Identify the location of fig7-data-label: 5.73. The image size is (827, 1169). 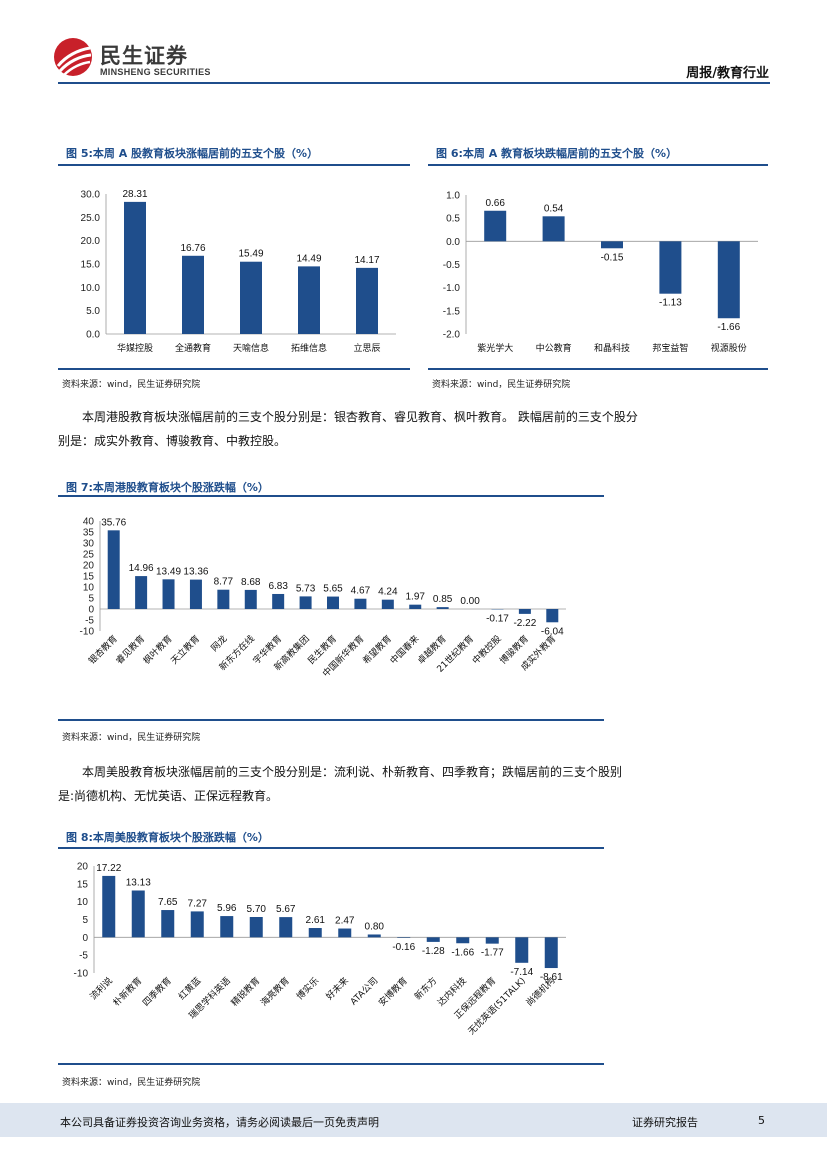
(306, 588).